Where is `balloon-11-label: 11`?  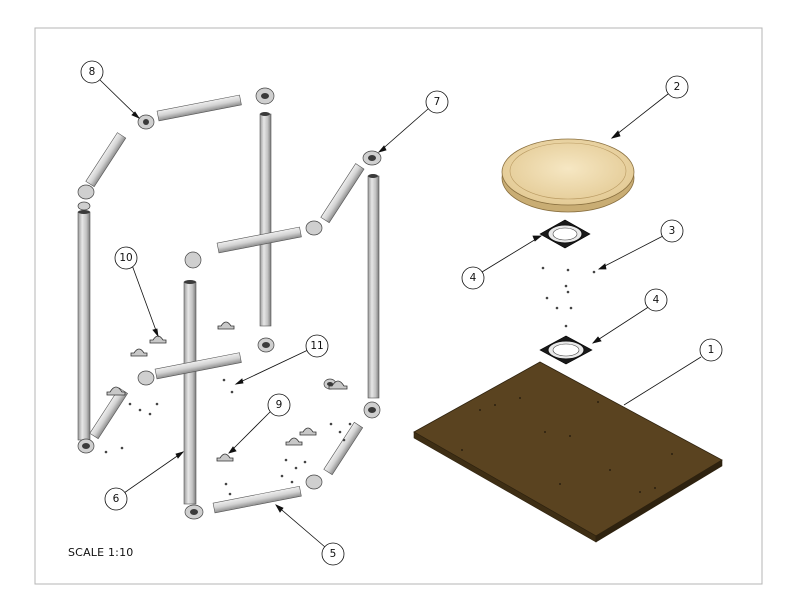 balloon-11-label: 11 is located at coordinates (316, 346).